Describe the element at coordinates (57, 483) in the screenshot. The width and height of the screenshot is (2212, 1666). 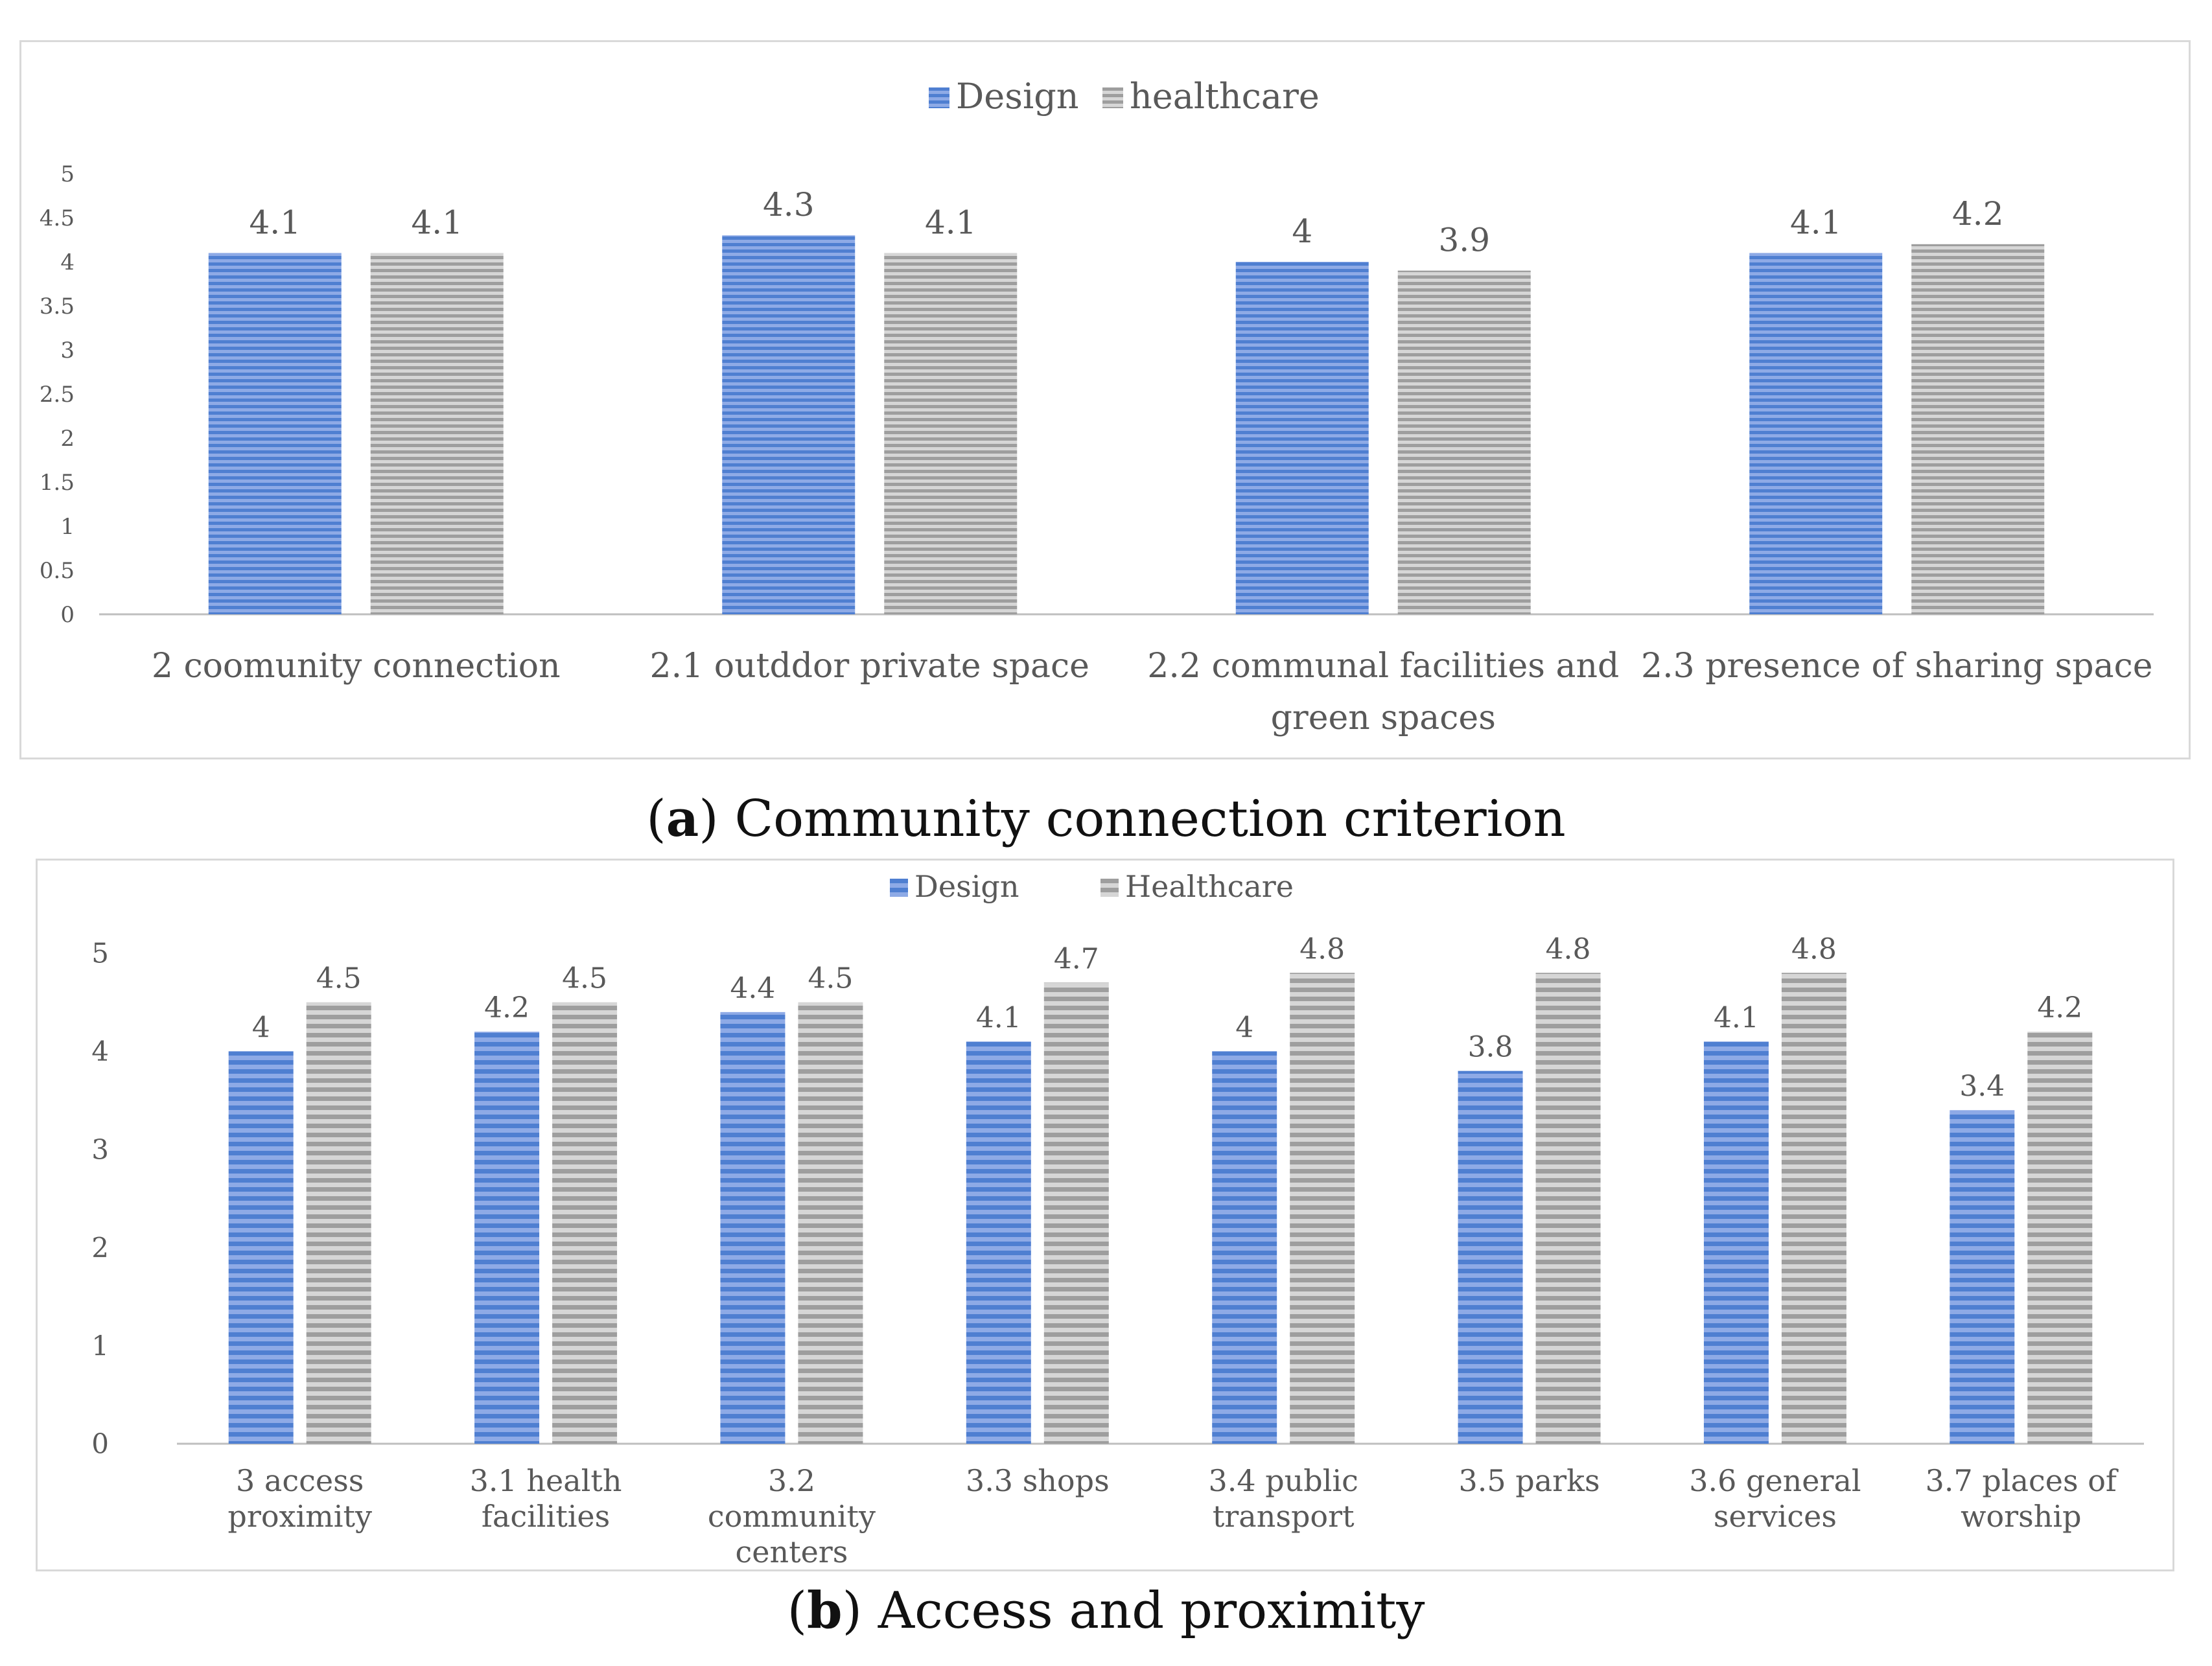
I see `y-tick-label: 1.5` at that location.